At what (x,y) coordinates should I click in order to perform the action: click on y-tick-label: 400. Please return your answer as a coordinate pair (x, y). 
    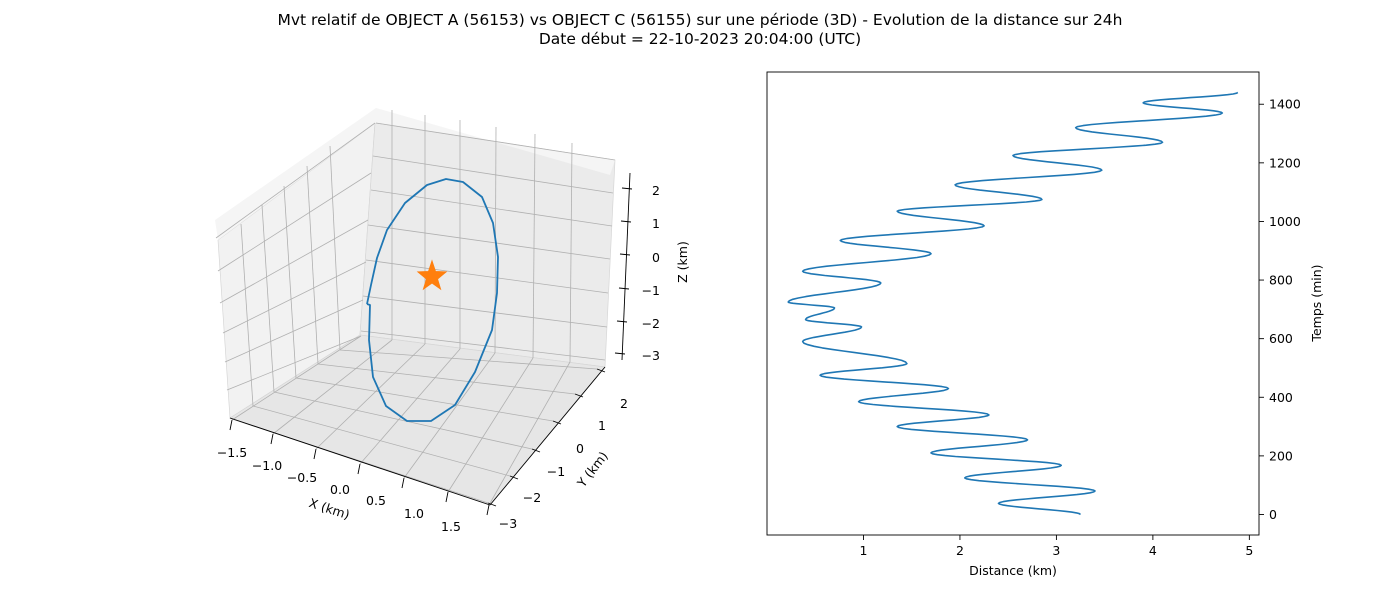
    Looking at the image, I should click on (1281, 397).